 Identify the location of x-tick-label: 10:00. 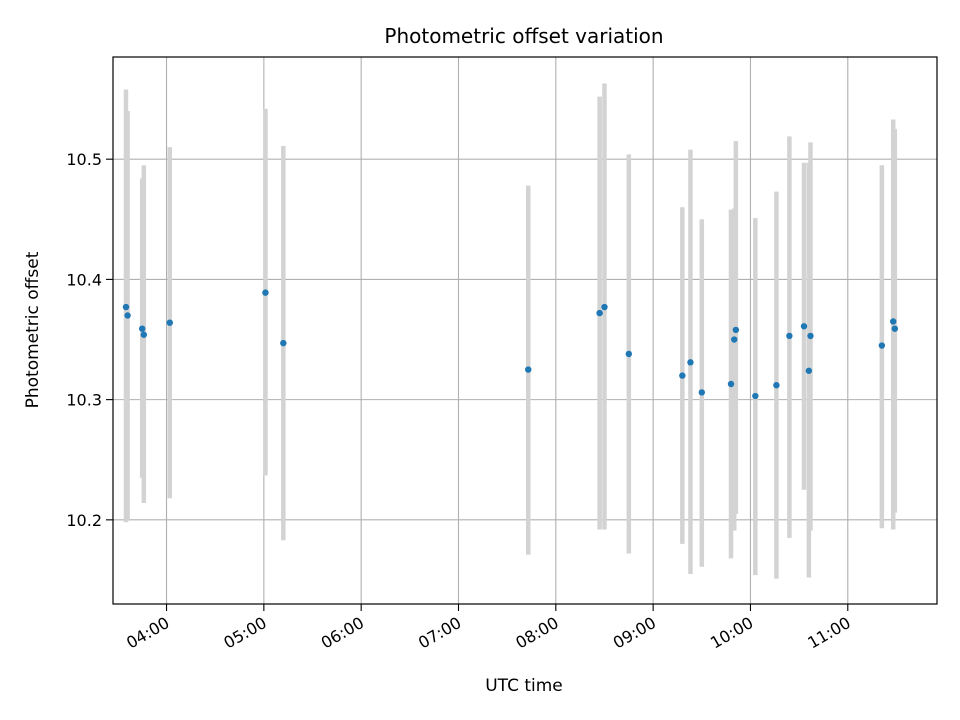
(731, 633).